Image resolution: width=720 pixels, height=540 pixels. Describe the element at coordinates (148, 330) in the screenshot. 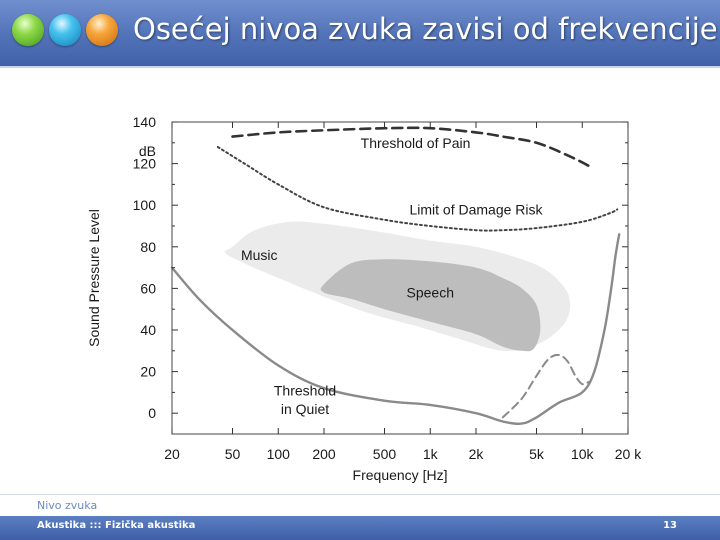

I see `y-tick-label: 40` at that location.